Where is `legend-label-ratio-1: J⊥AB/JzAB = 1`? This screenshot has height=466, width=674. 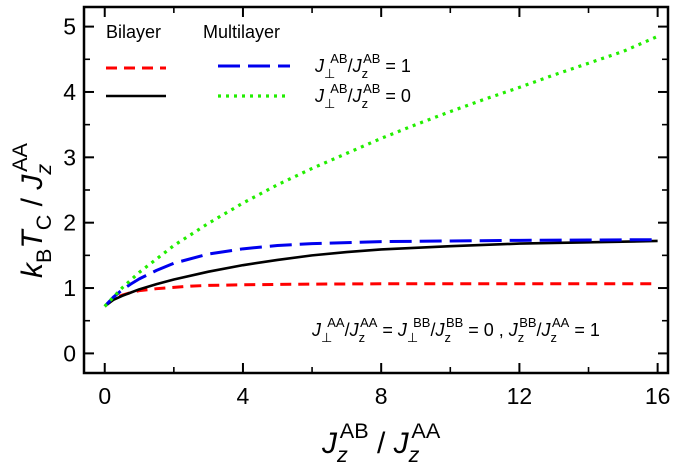
legend-label-ratio-1: J⊥AB/JzAB = 1 is located at coordinates (362, 66).